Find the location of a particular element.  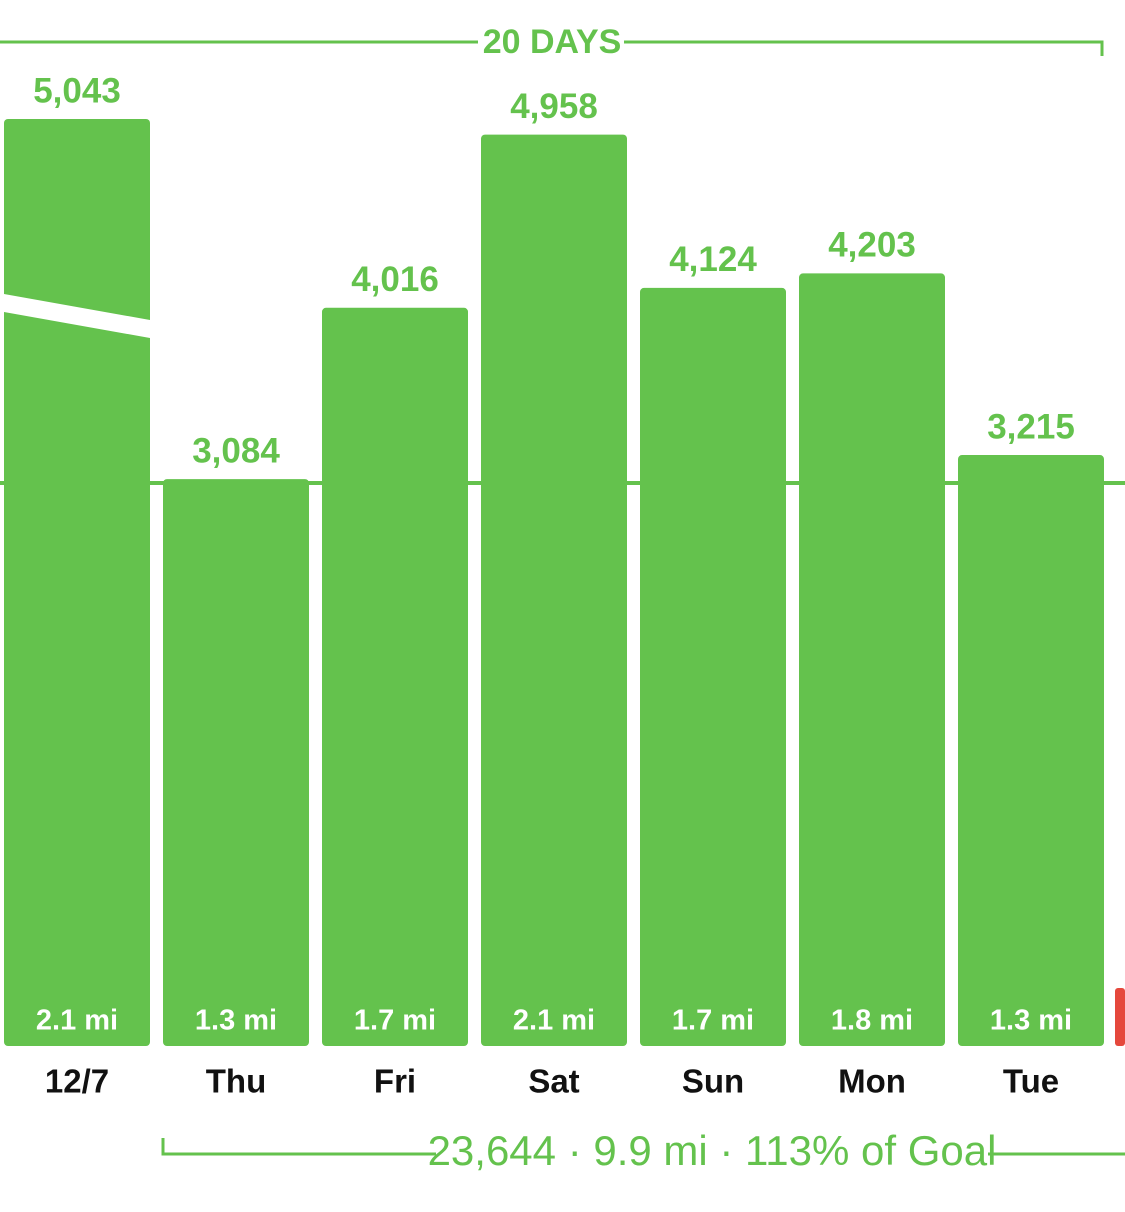

x-tick-label: Sun is located at coordinates (713, 1081).